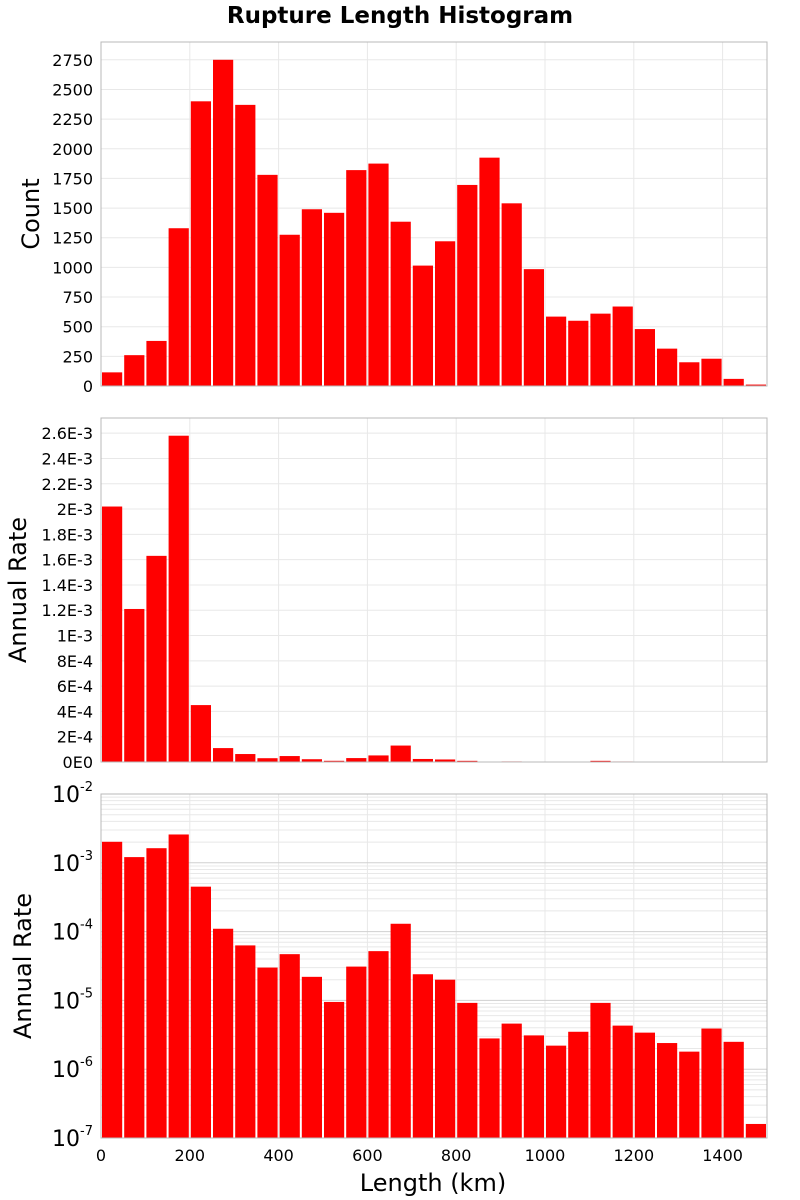 This screenshot has height=1200, width=800. What do you see at coordinates (77, 356) in the screenshot?
I see `count-y-tick-label: 250` at bounding box center [77, 356].